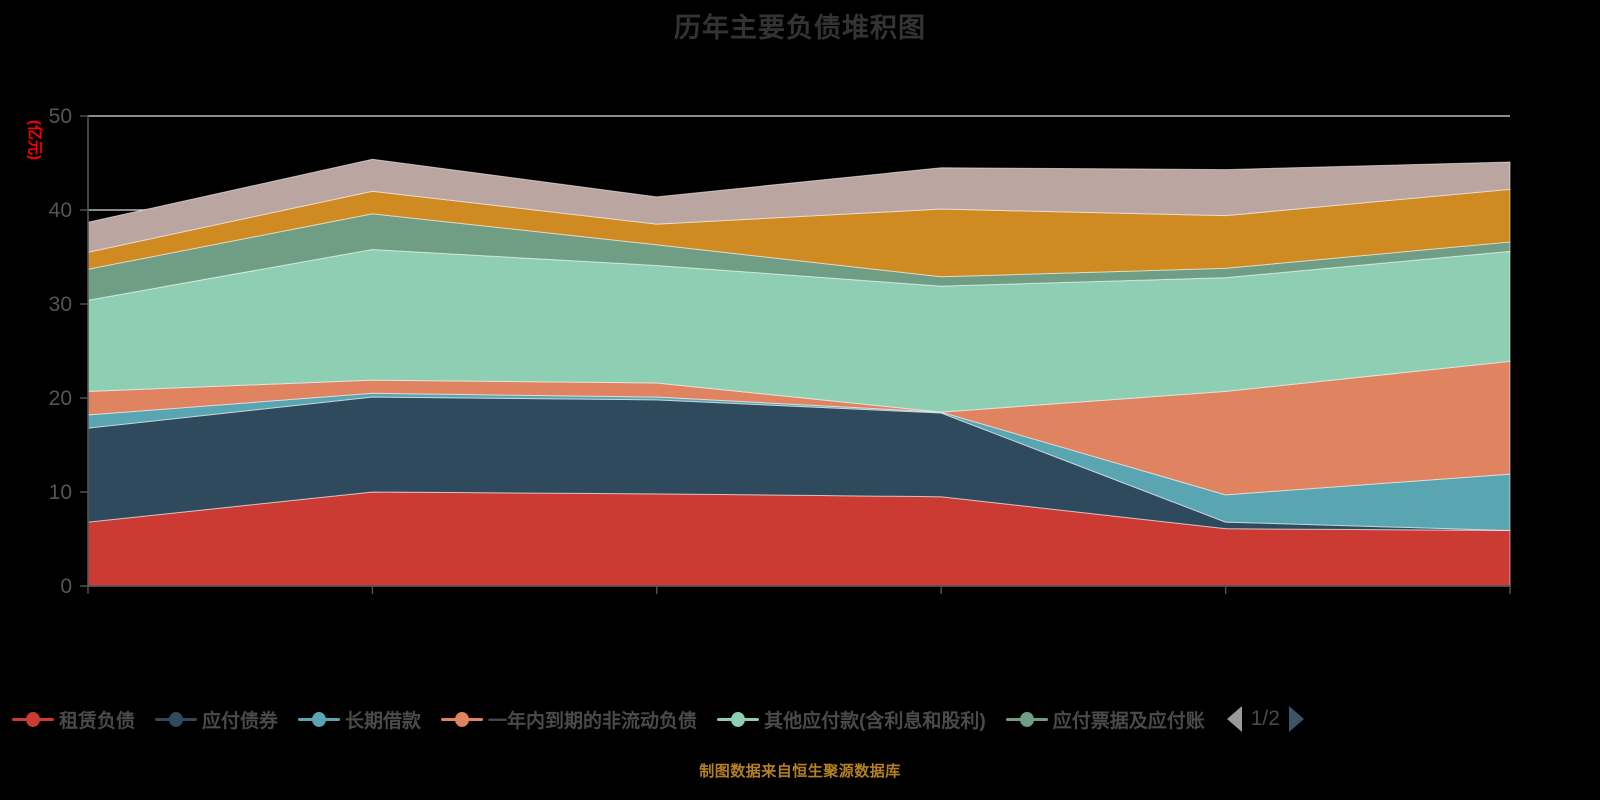 The image size is (1600, 800). I want to click on legend-item-label: 租赁负债, so click(97, 721).